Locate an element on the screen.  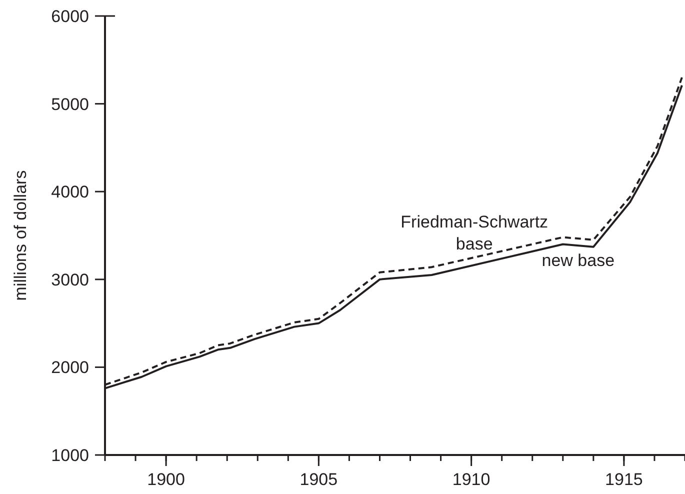
y-tick-label: 6000 is located at coordinates (70, 16).